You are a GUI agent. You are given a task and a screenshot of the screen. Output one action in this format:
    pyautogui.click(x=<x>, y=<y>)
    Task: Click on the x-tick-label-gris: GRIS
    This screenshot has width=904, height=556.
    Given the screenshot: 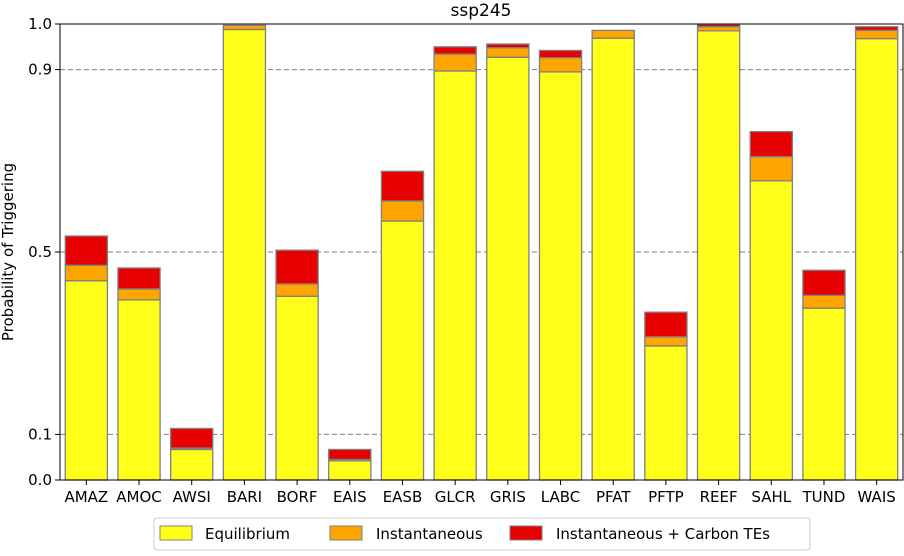 What is the action you would take?
    pyautogui.click(x=508, y=497)
    